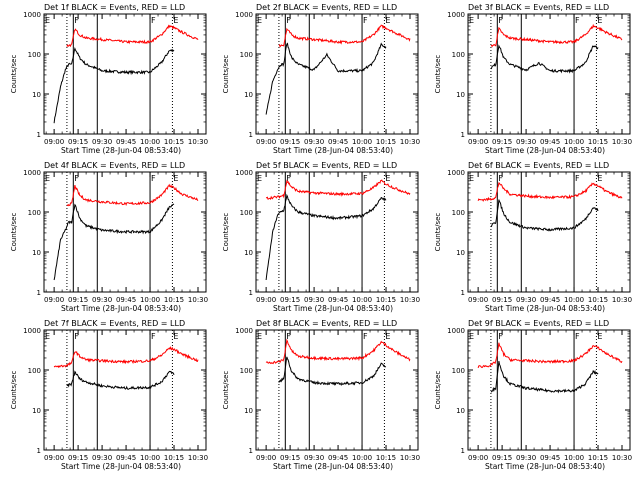 The height and width of the screenshot is (480, 640). I want to click on panel-title: Det 9f BLACK = Events, RED = LLD, so click(538, 323).